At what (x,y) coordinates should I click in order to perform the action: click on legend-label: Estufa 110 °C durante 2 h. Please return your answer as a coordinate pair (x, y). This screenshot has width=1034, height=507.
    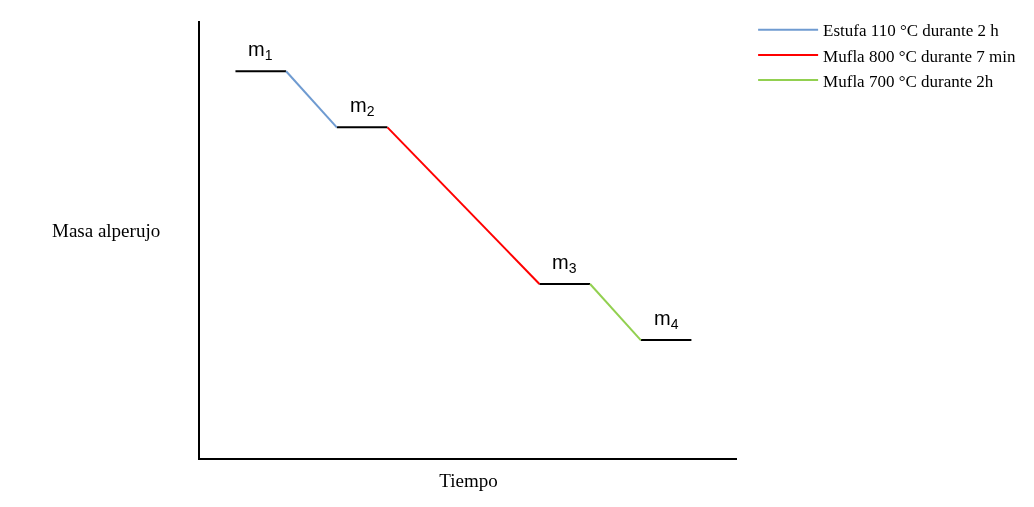
    Looking at the image, I should click on (911, 31).